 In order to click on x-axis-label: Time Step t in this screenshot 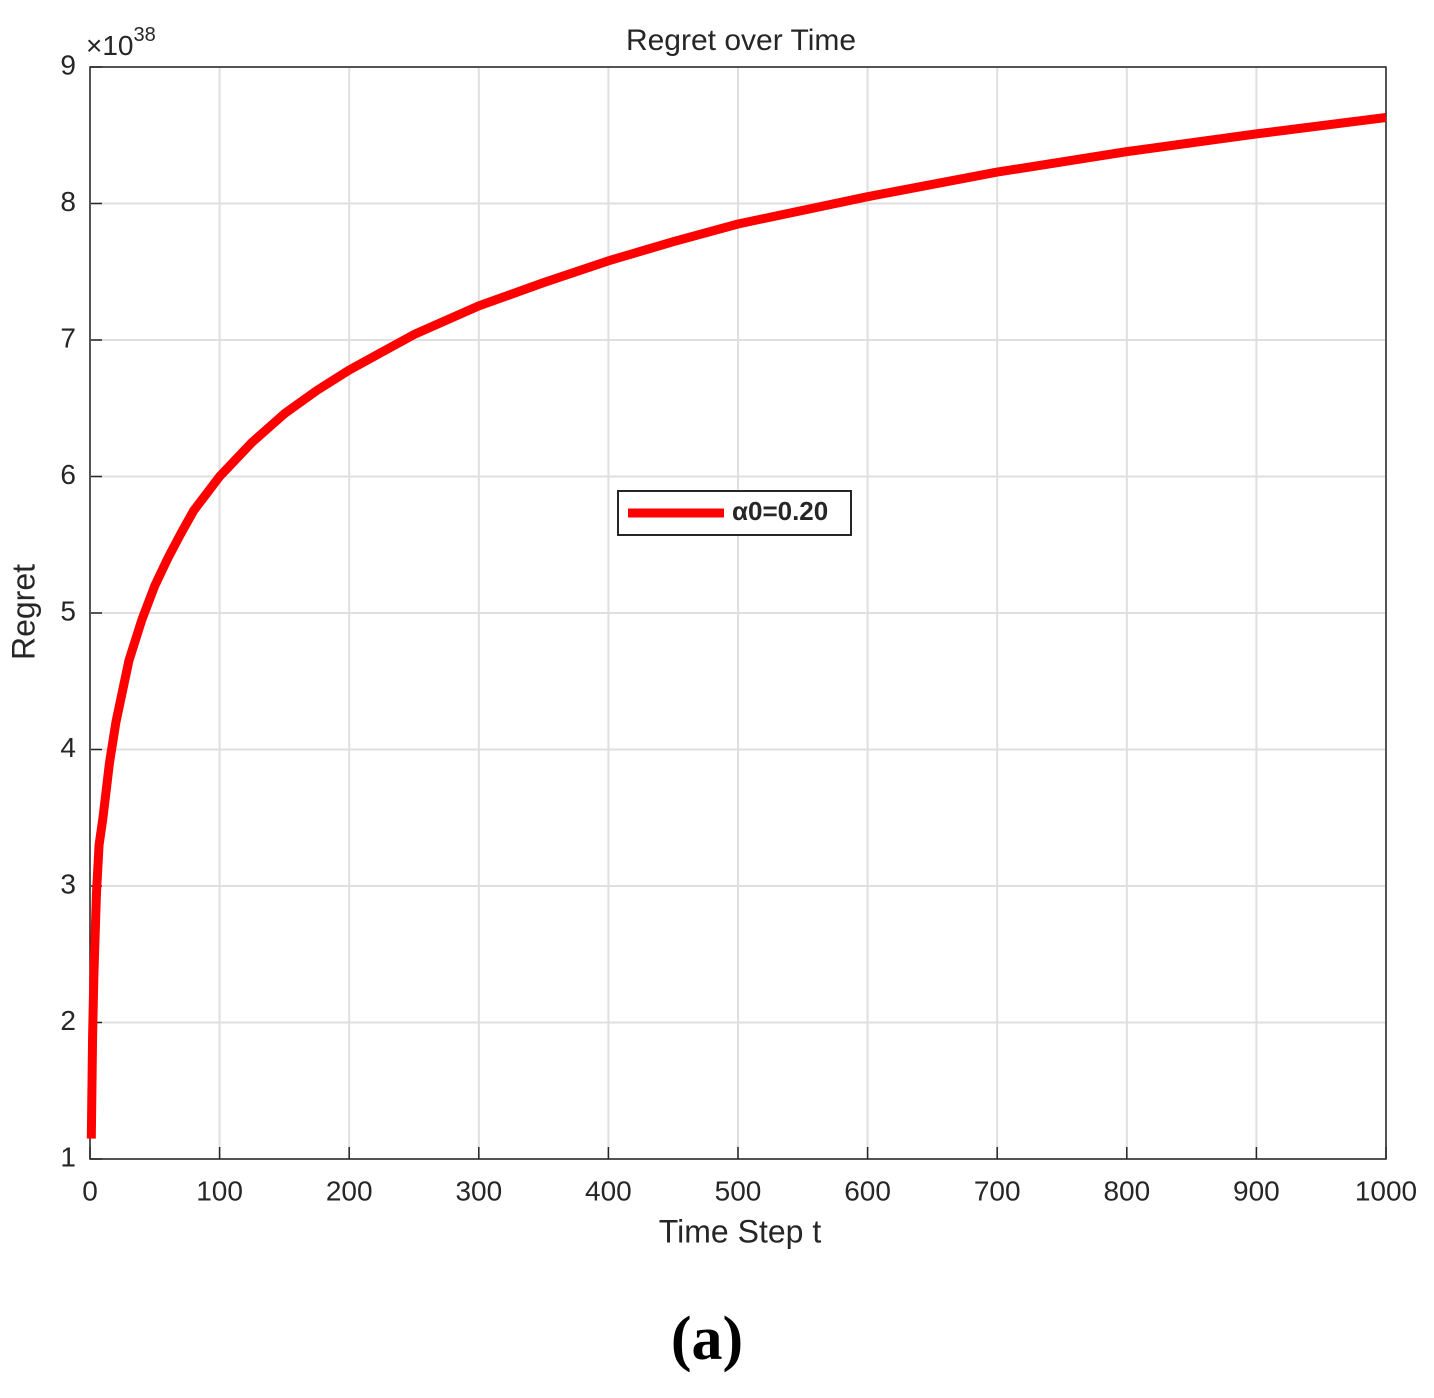, I will do `click(740, 1231)`.